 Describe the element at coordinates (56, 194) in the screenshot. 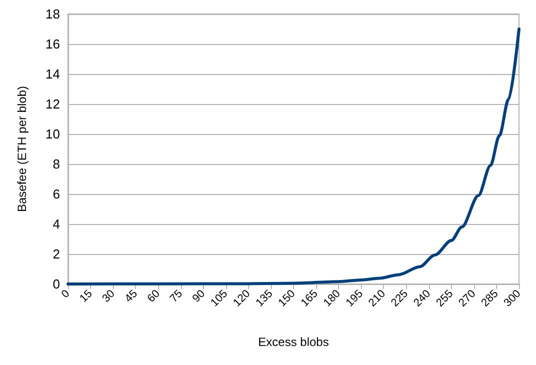

I see `y-tick-label: 6` at that location.